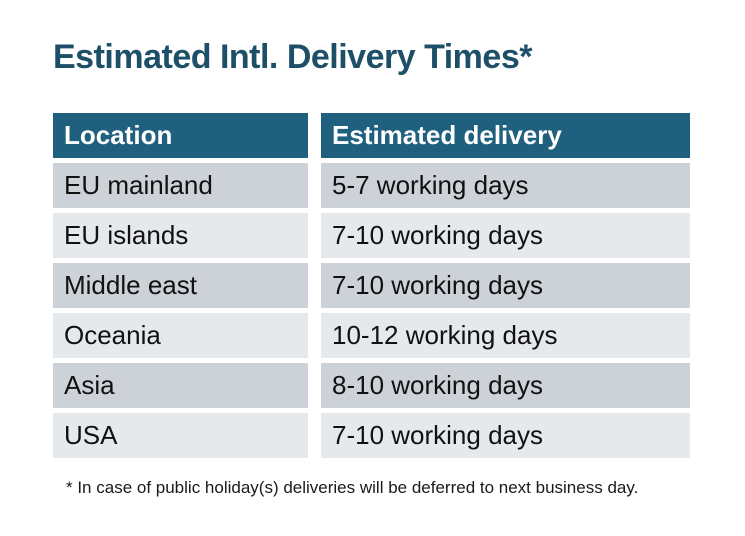 The height and width of the screenshot is (536, 745). Describe the element at coordinates (180, 385) in the screenshot. I see `table-cell-location: Asia` at that location.